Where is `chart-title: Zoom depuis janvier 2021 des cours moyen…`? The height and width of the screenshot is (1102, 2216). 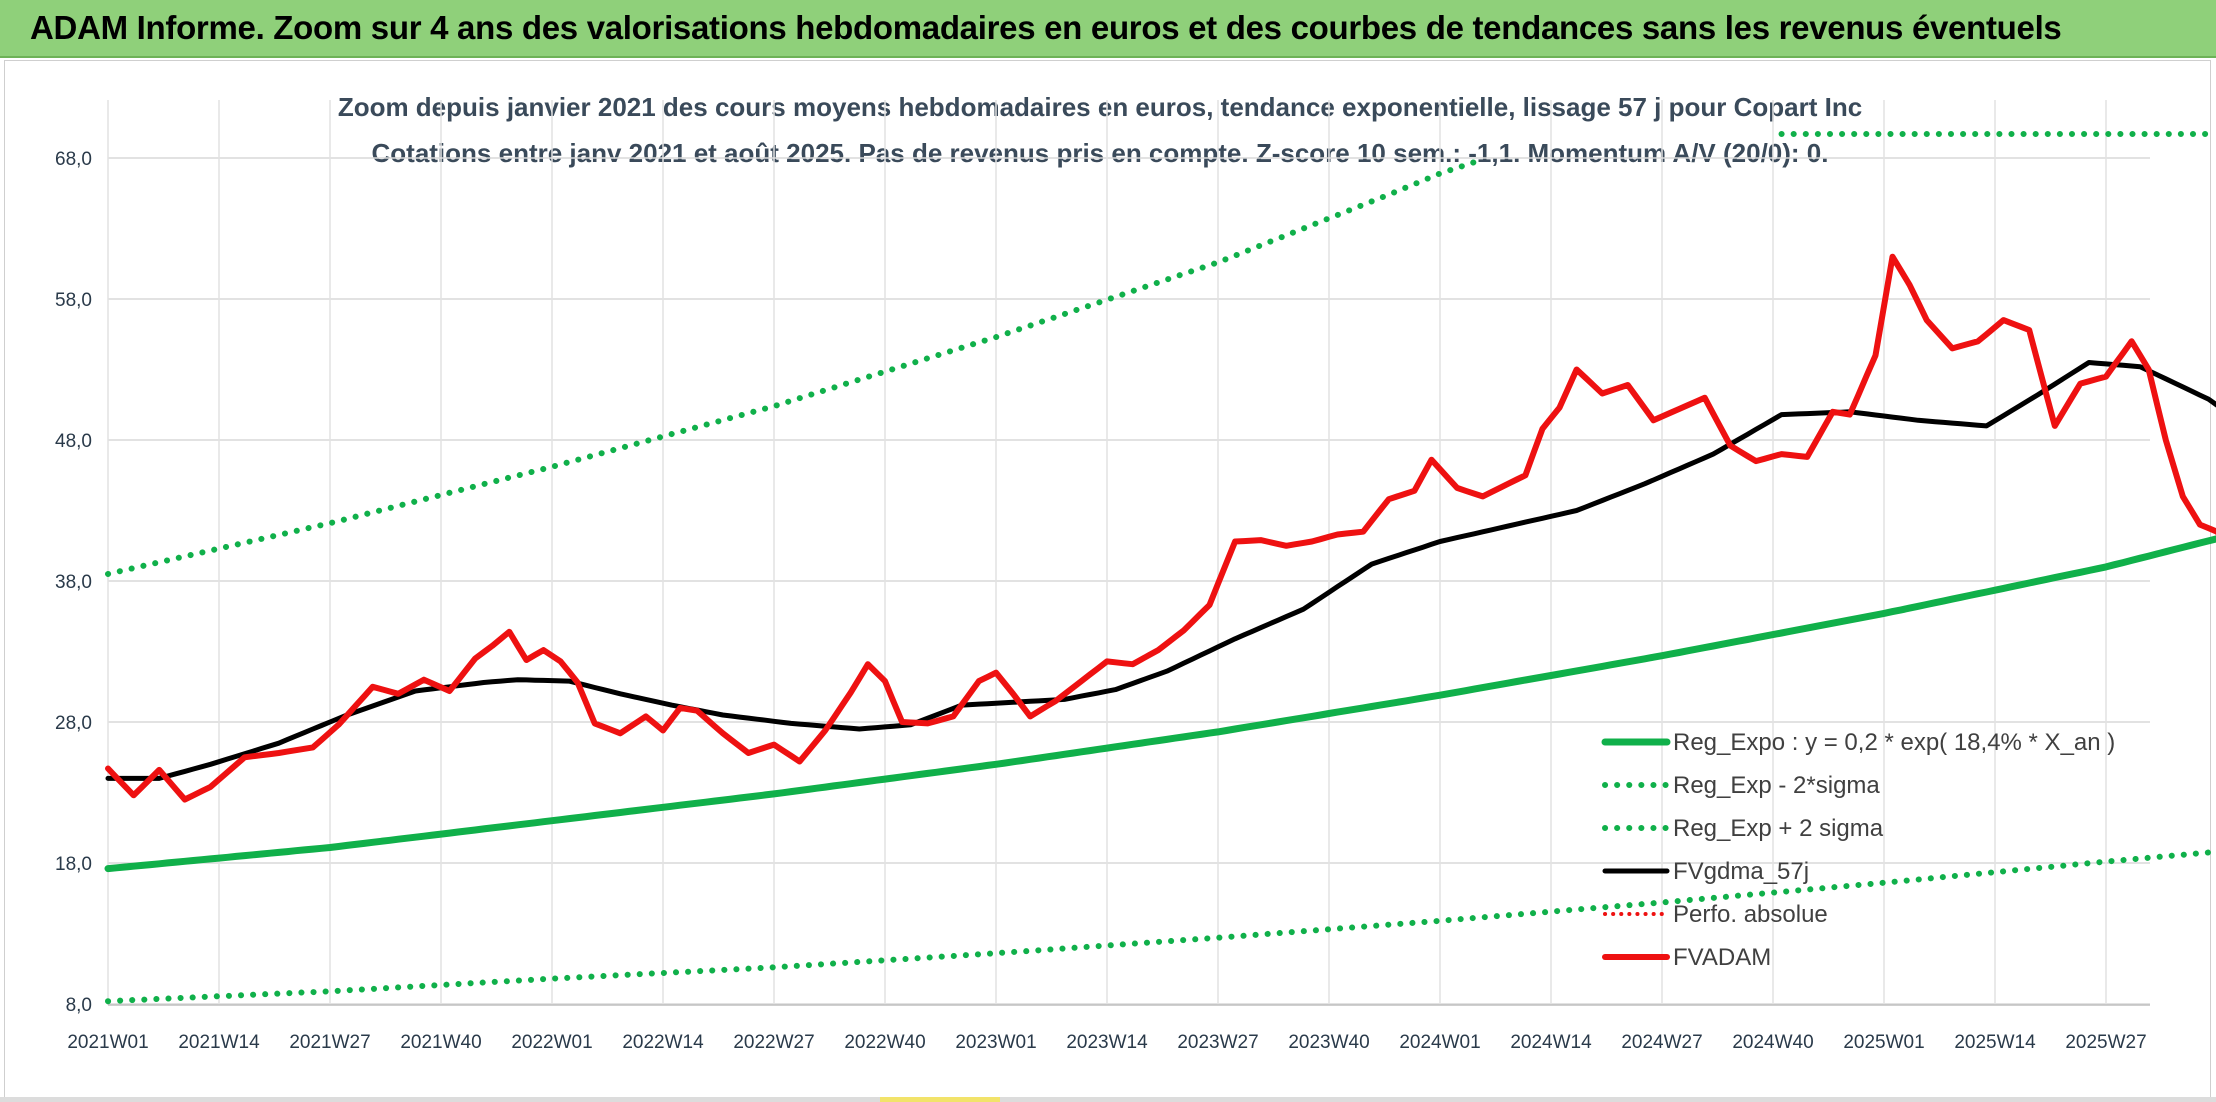 chart-title: Zoom depuis janvier 2021 des cours moyen… is located at coordinates (1100, 107).